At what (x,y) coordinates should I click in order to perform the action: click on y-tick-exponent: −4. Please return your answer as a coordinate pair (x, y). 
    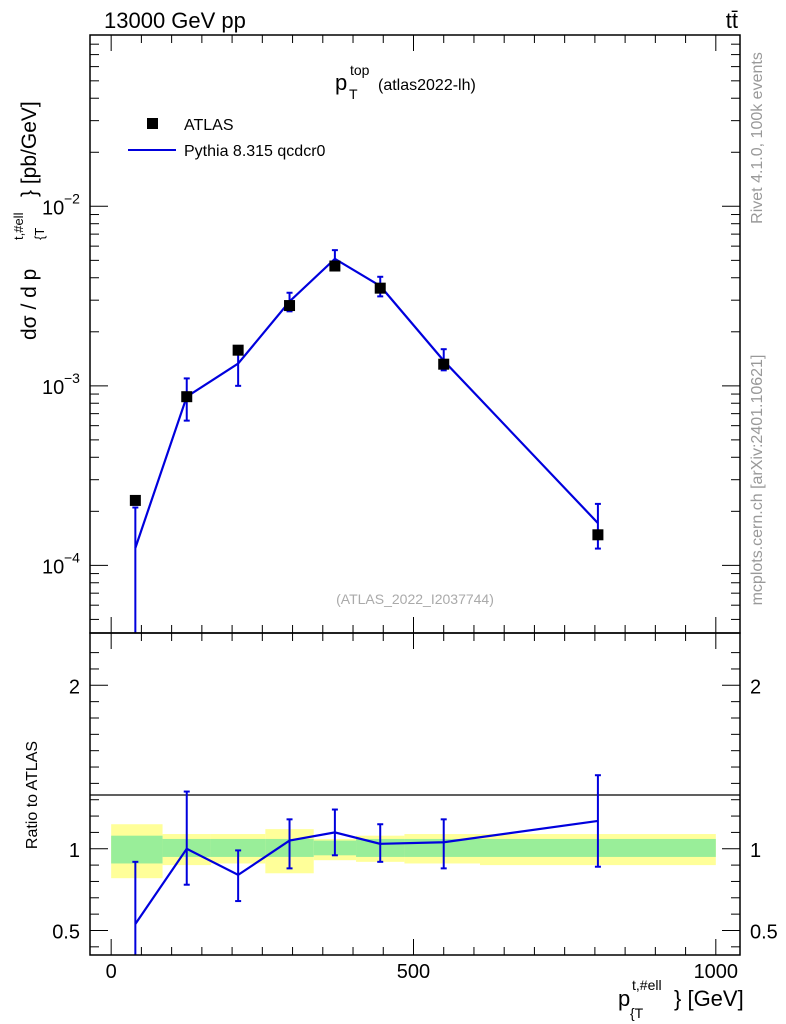
    Looking at the image, I should click on (72, 557).